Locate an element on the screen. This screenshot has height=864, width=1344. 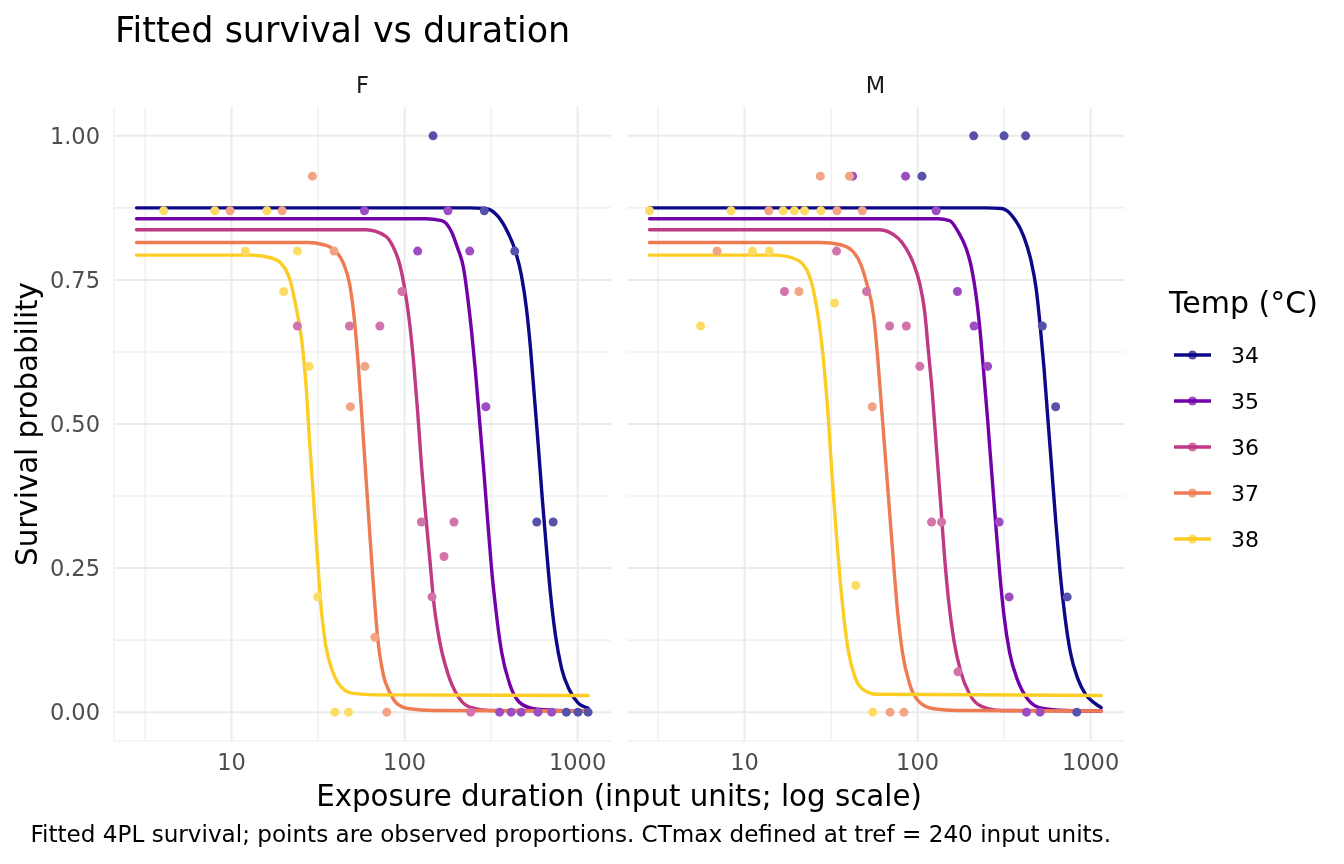
legend-label: 34 is located at coordinates (1245, 355).